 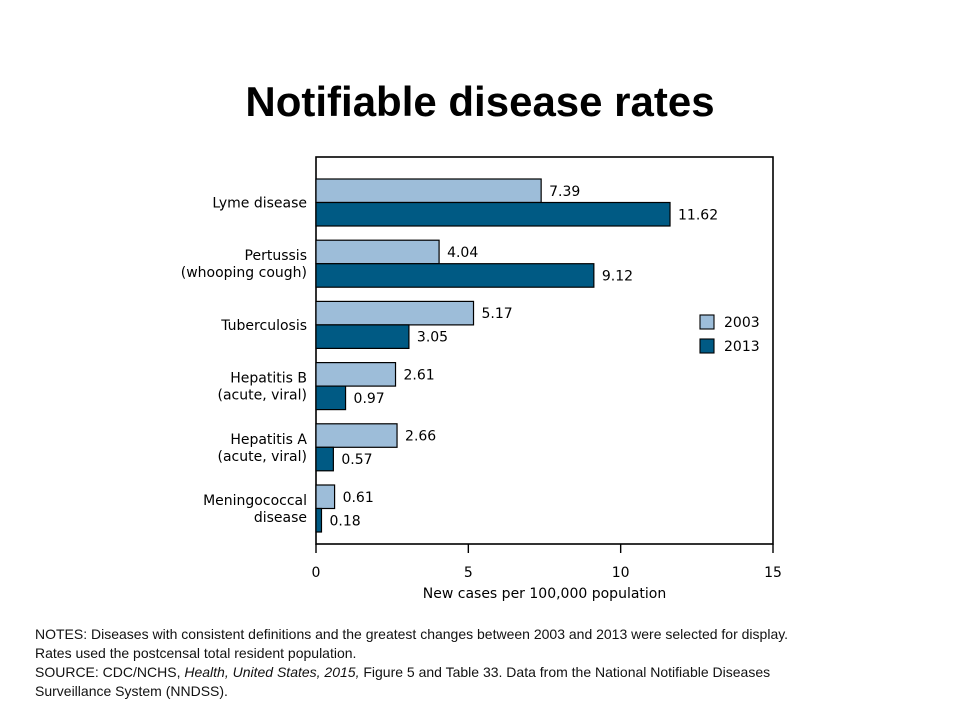 I want to click on x-tick-label: 5, so click(x=468, y=573).